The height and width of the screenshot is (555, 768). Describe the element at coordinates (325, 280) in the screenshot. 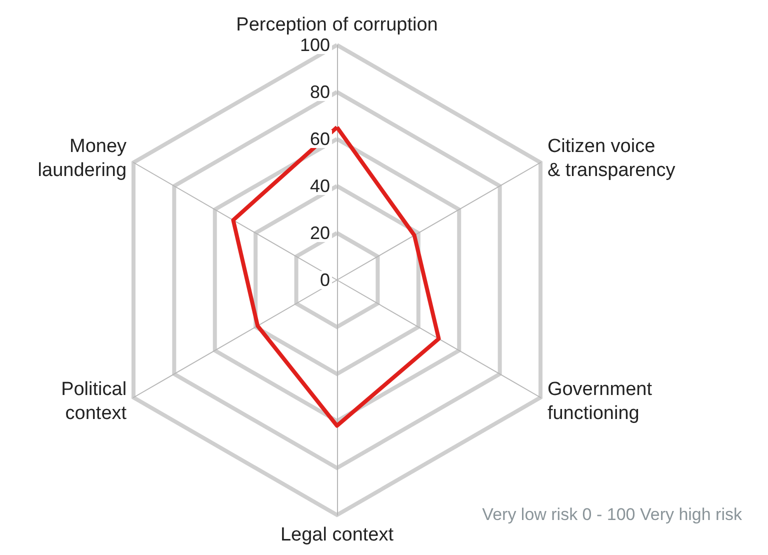

I see `y-tick-label: 0` at that location.